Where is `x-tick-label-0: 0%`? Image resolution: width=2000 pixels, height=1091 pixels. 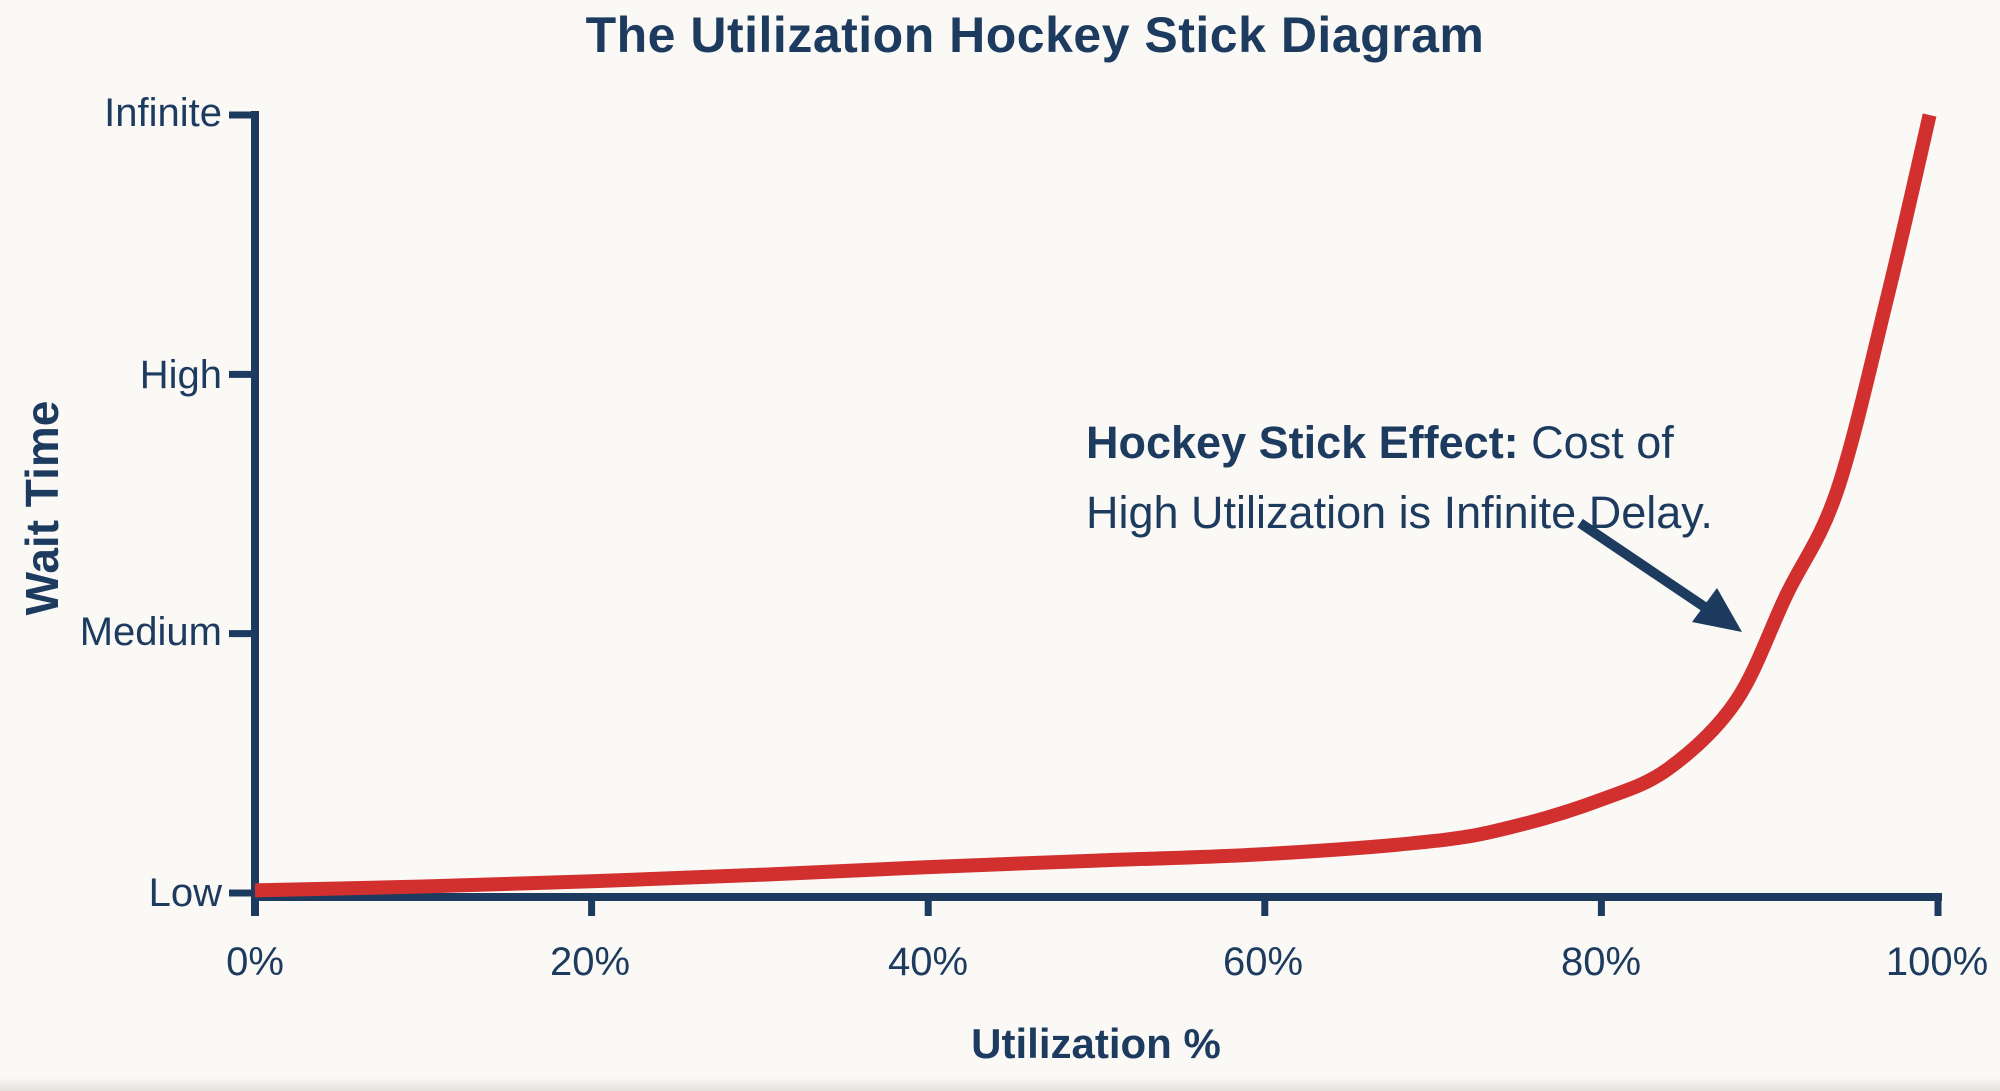
x-tick-label-0: 0% is located at coordinates (255, 962).